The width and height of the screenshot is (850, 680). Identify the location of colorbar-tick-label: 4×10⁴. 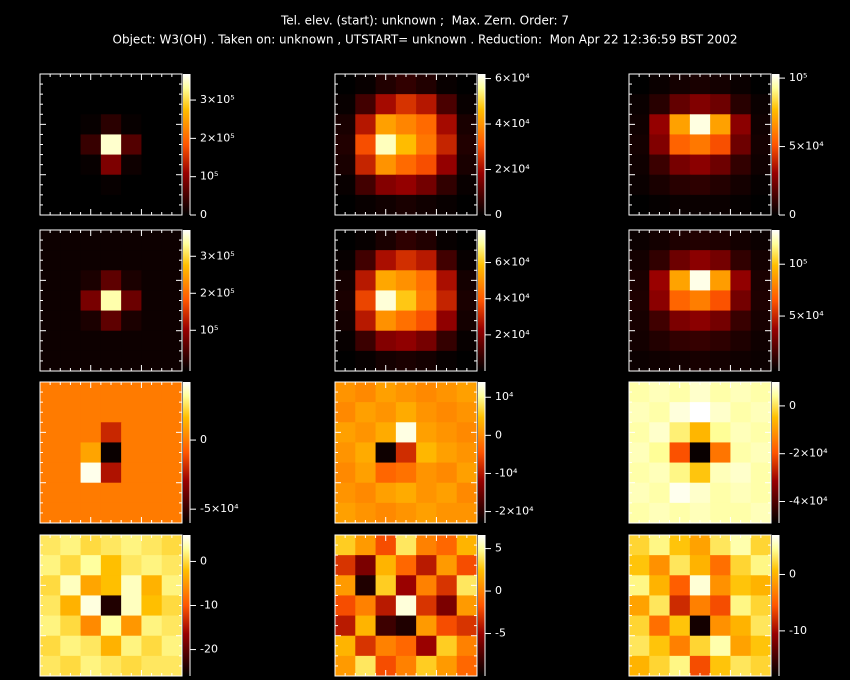
(512, 123).